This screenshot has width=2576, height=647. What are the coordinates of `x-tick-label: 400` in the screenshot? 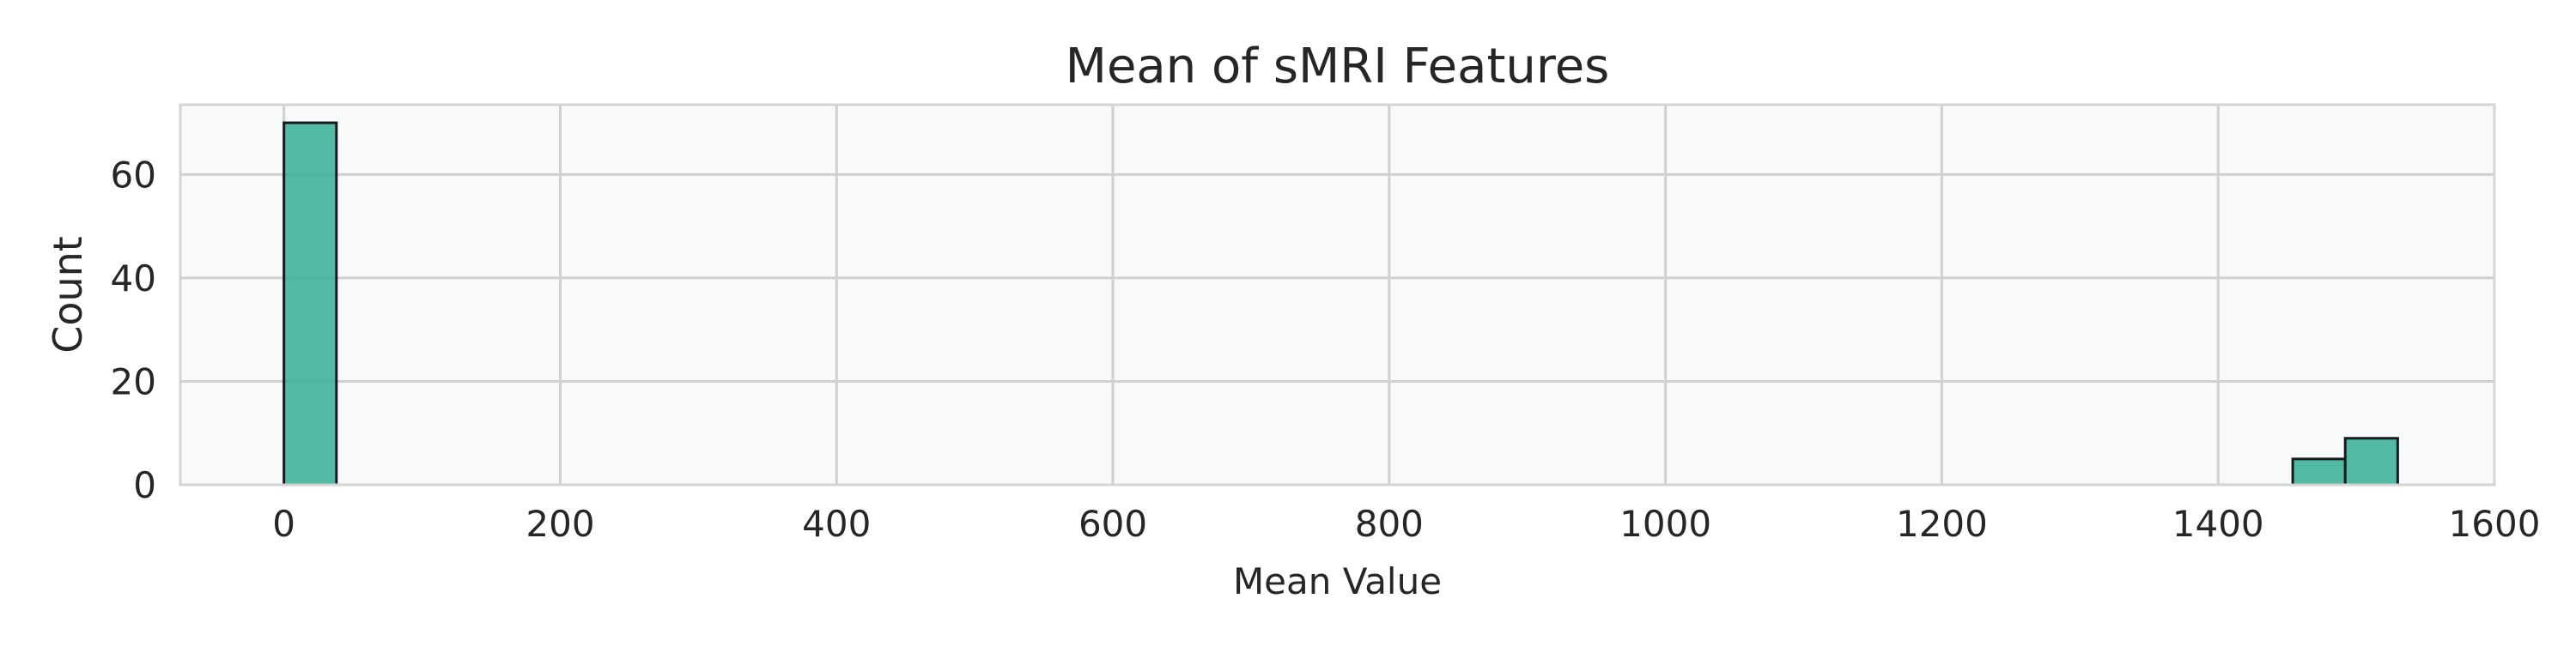 It's located at (836, 524).